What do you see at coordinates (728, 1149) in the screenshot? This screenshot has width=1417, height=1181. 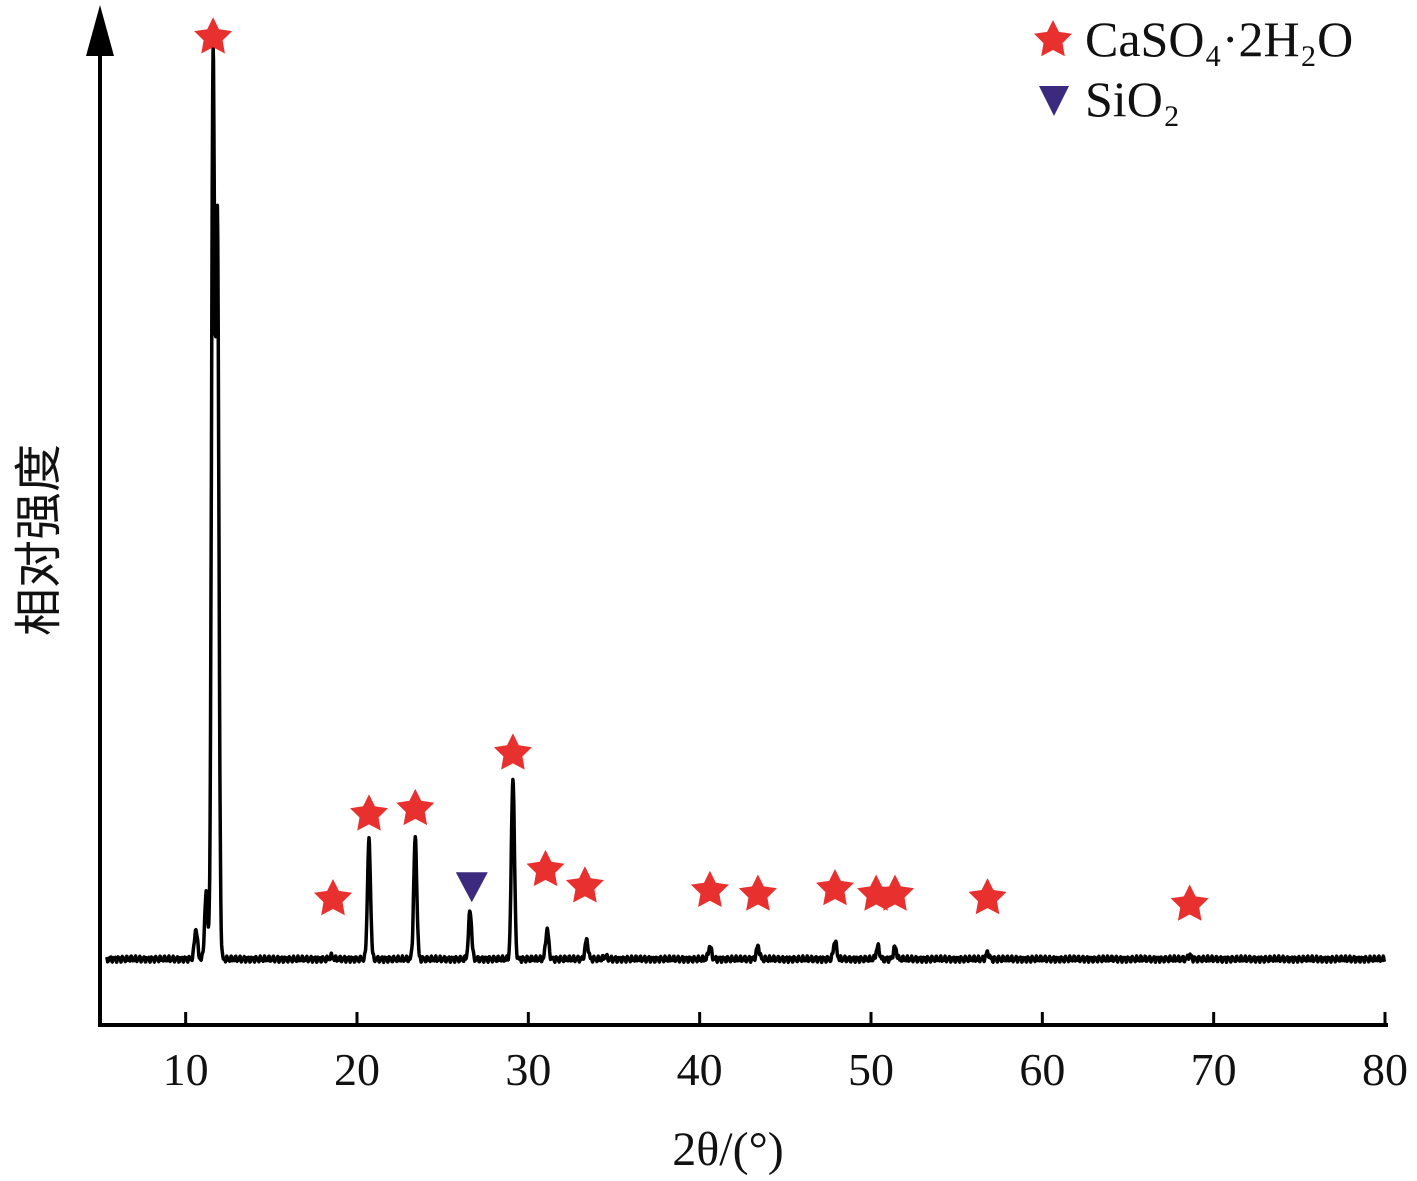 I see `x-axis-title: 2θ/(°)` at bounding box center [728, 1149].